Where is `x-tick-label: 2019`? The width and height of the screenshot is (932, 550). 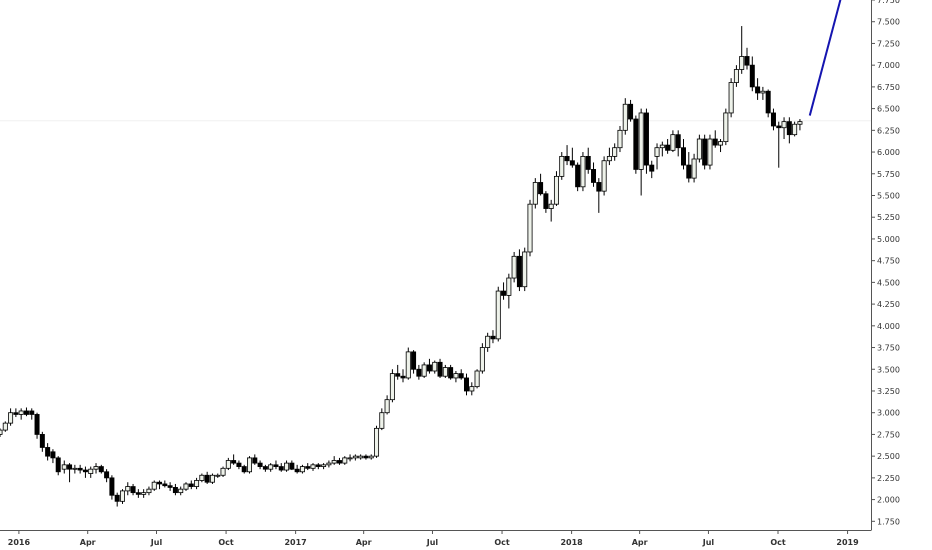 x-tick-label: 2019 is located at coordinates (847, 542).